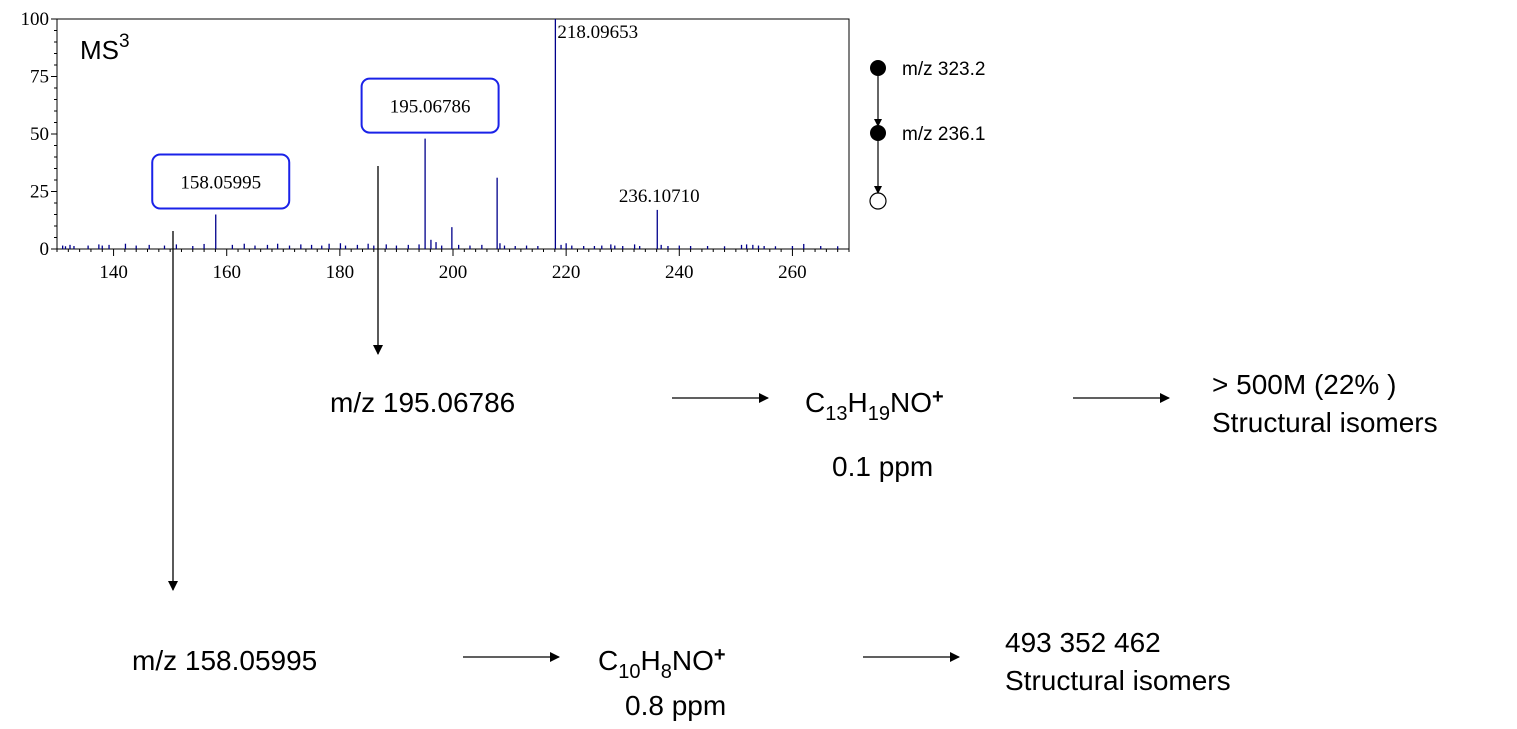 The width and height of the screenshot is (1517, 729). I want to click on x-tick-label: 220, so click(566, 272).